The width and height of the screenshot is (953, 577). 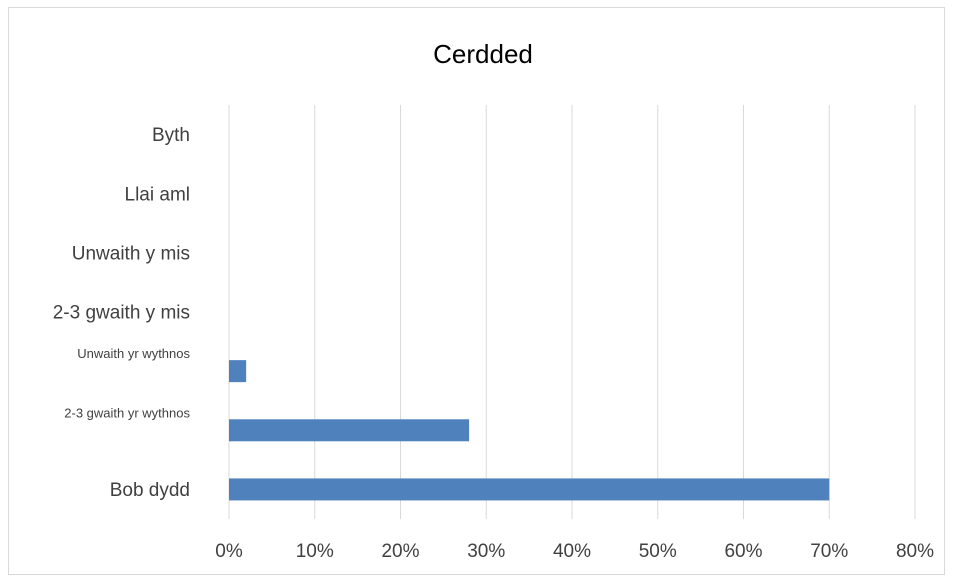 I want to click on x-tick-label: 30%, so click(x=486, y=551).